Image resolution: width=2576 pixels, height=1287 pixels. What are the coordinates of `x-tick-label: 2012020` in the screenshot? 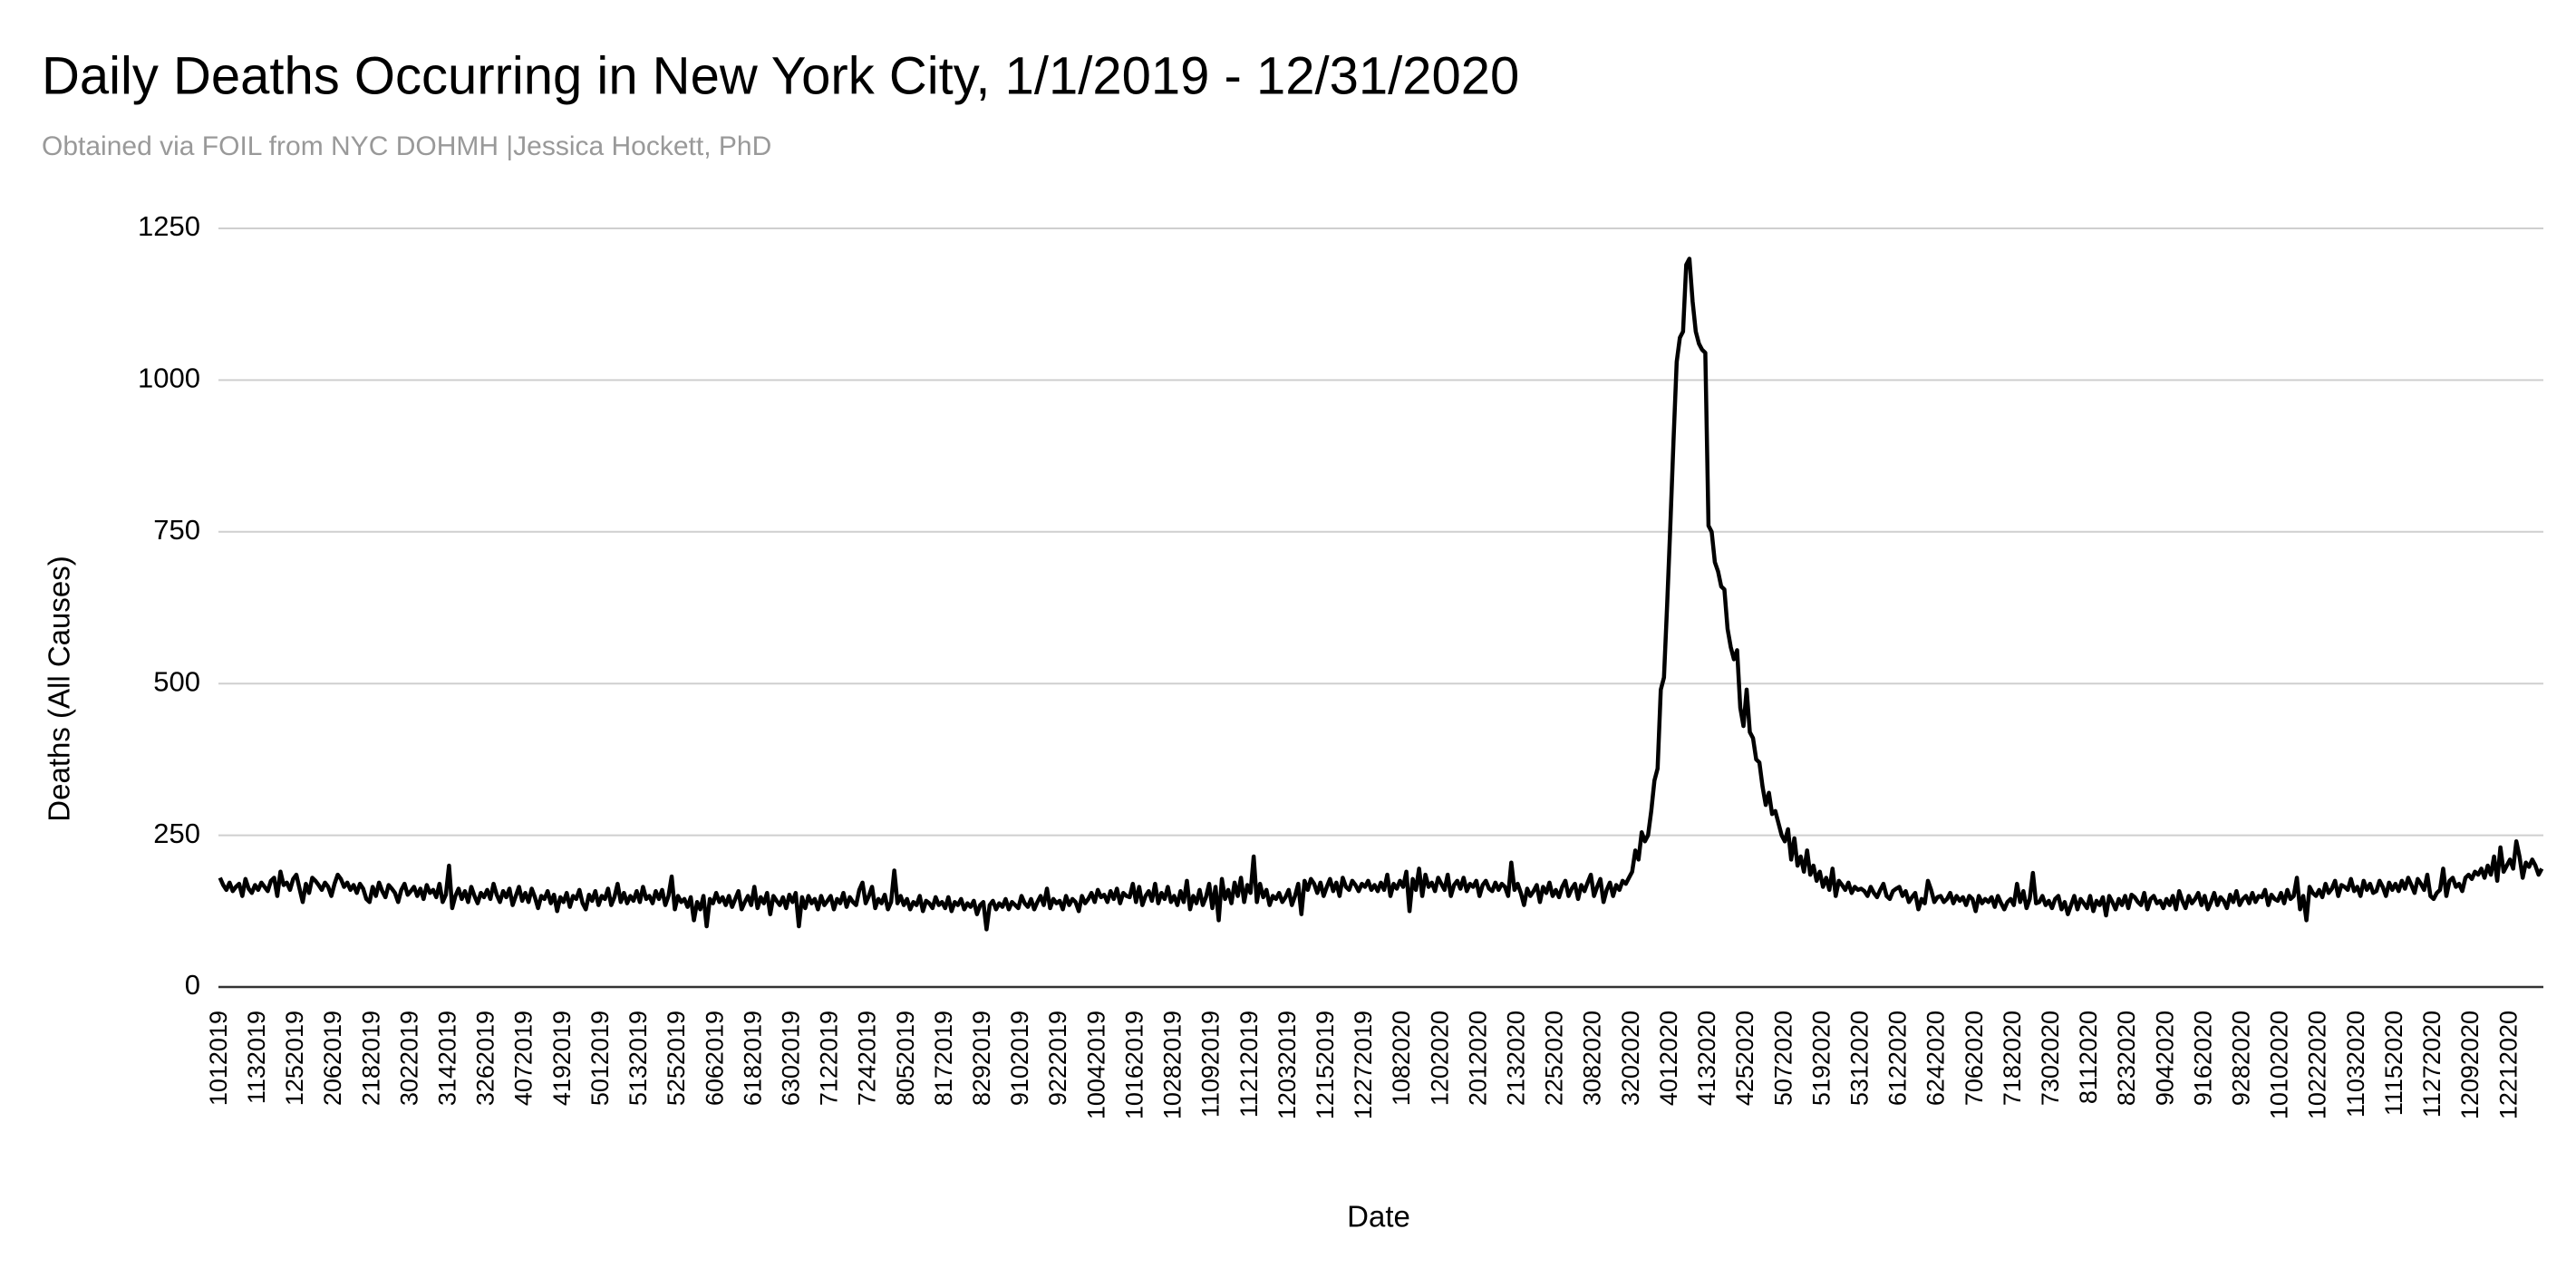 It's located at (1477, 1058).